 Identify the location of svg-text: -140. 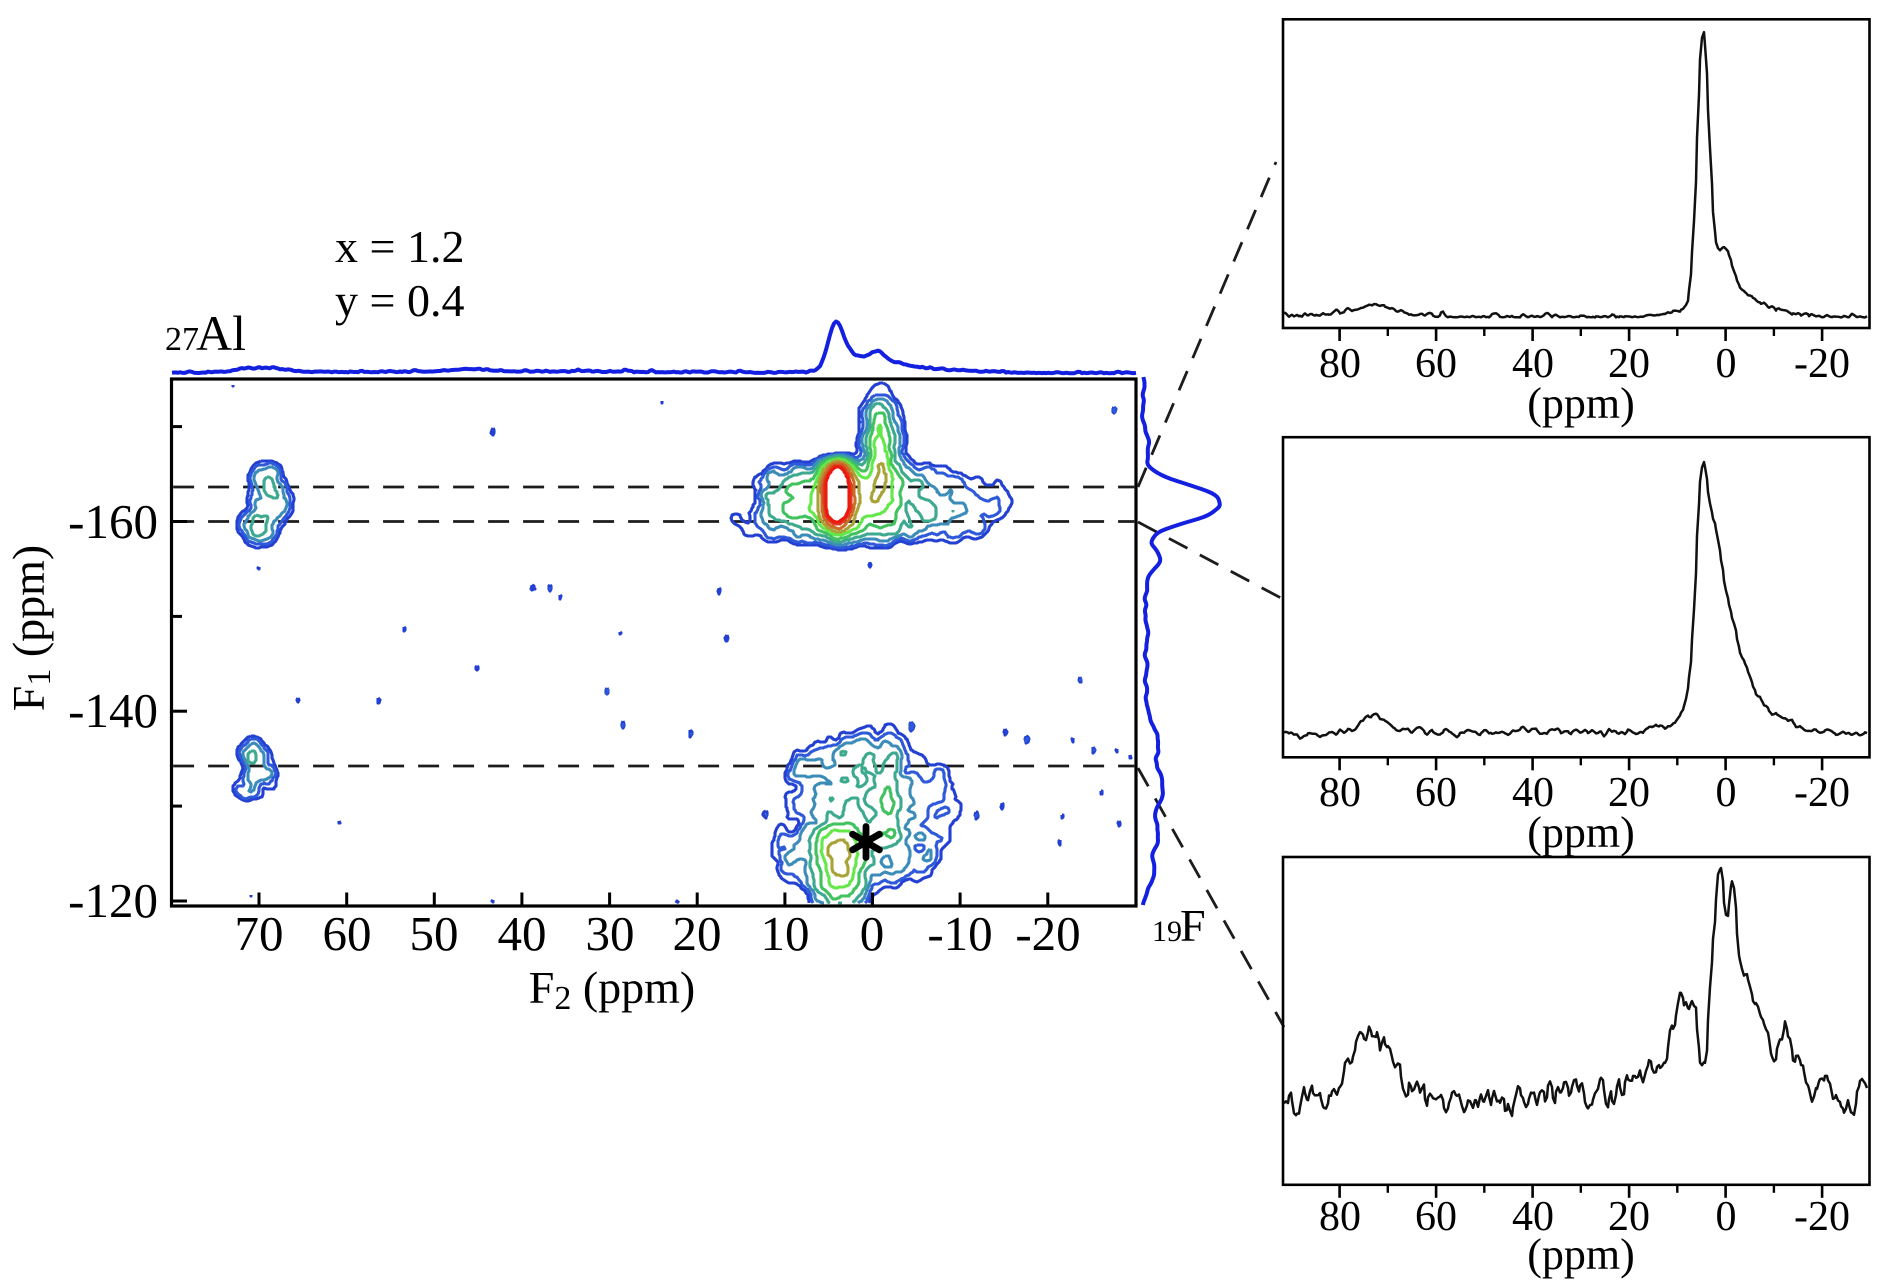
(113, 710).